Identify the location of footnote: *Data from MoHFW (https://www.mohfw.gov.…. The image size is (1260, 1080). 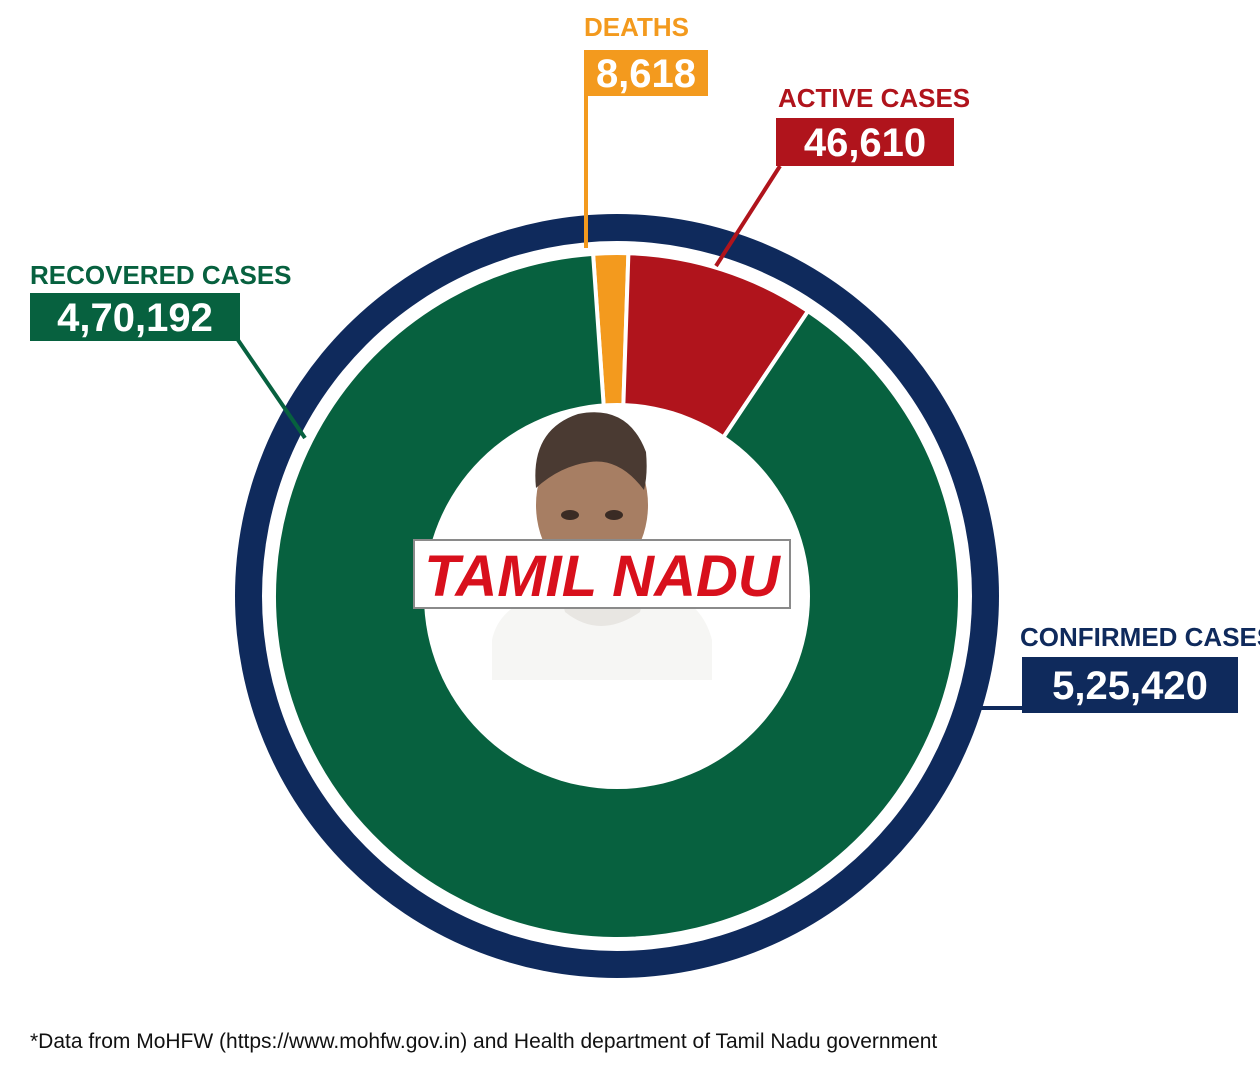
(484, 1041).